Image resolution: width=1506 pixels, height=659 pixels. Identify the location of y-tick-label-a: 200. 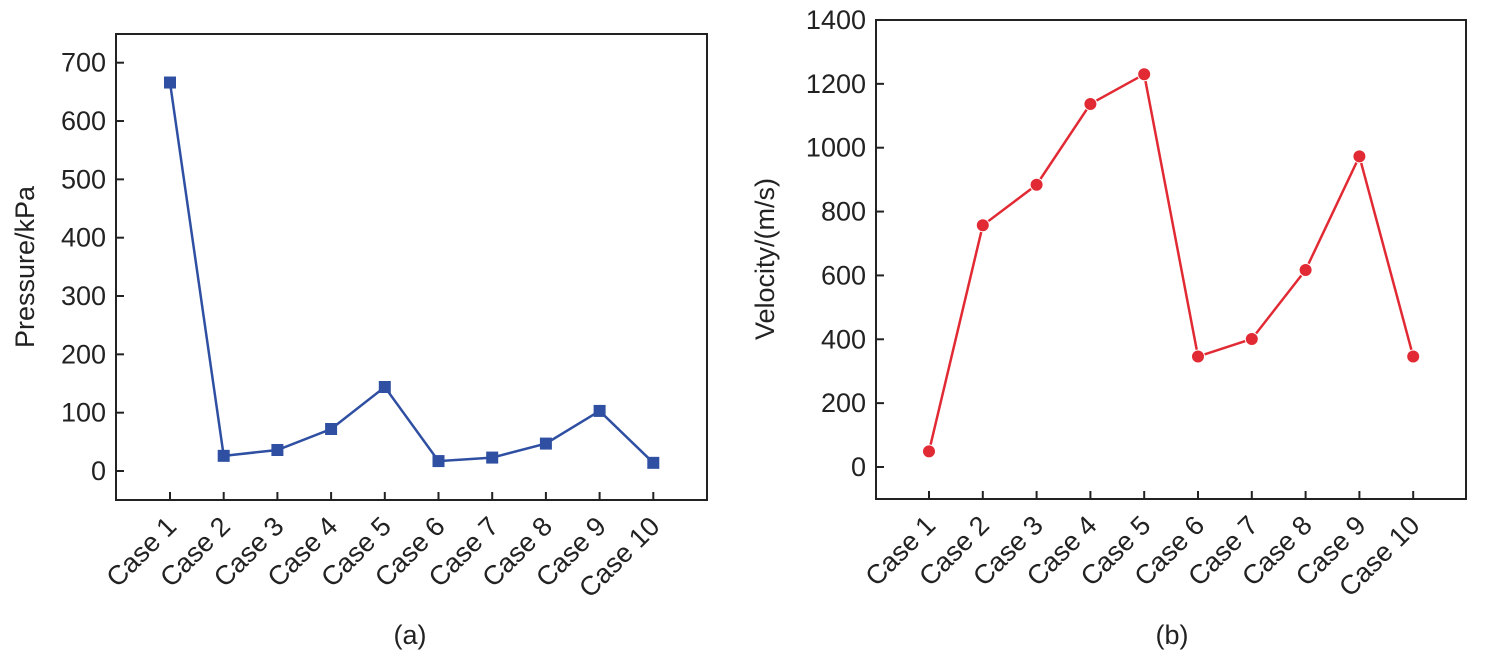
(83, 354).